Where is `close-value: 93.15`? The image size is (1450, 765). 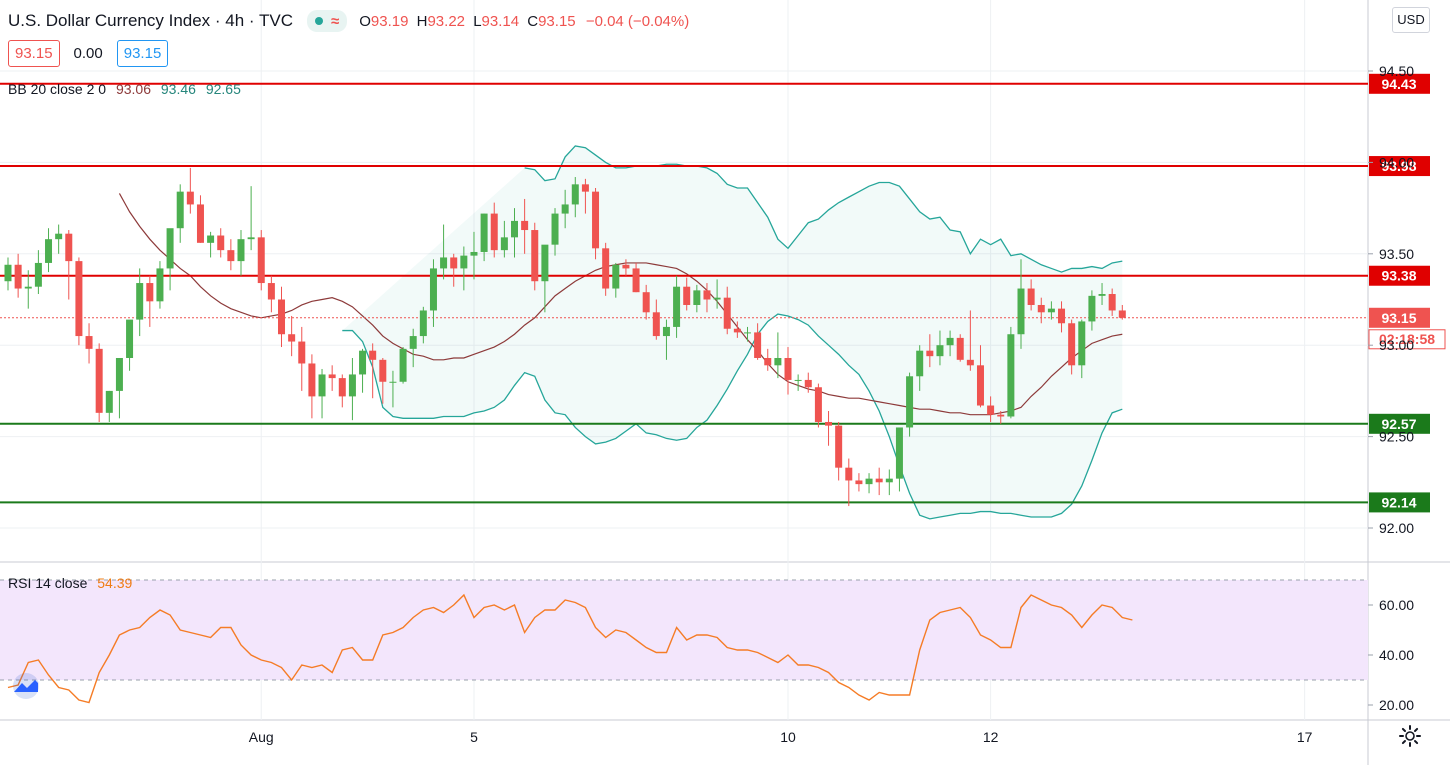
close-value: 93.15 is located at coordinates (557, 21).